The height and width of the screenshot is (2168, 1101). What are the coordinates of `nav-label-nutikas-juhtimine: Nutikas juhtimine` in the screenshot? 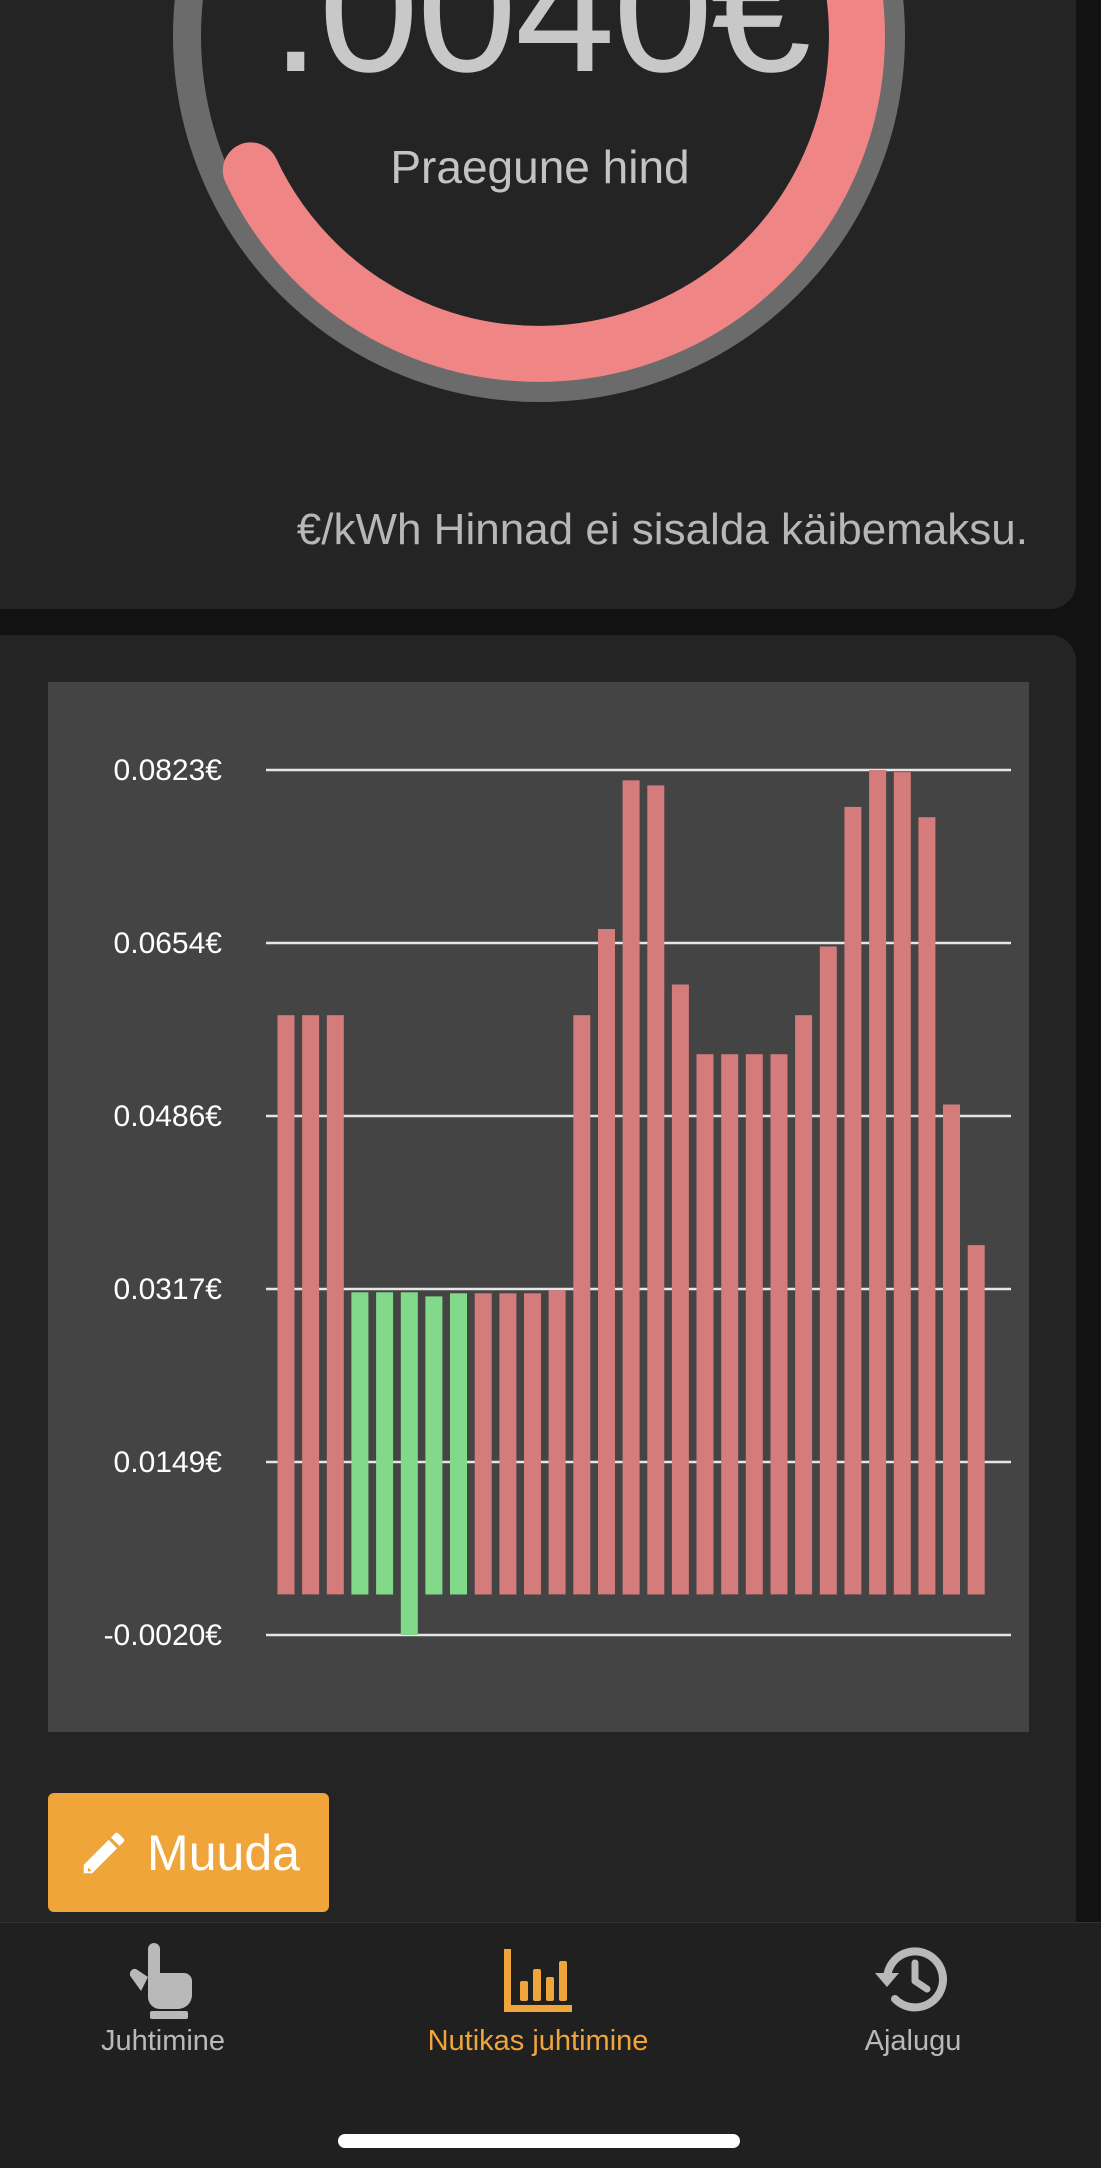 It's located at (538, 2041).